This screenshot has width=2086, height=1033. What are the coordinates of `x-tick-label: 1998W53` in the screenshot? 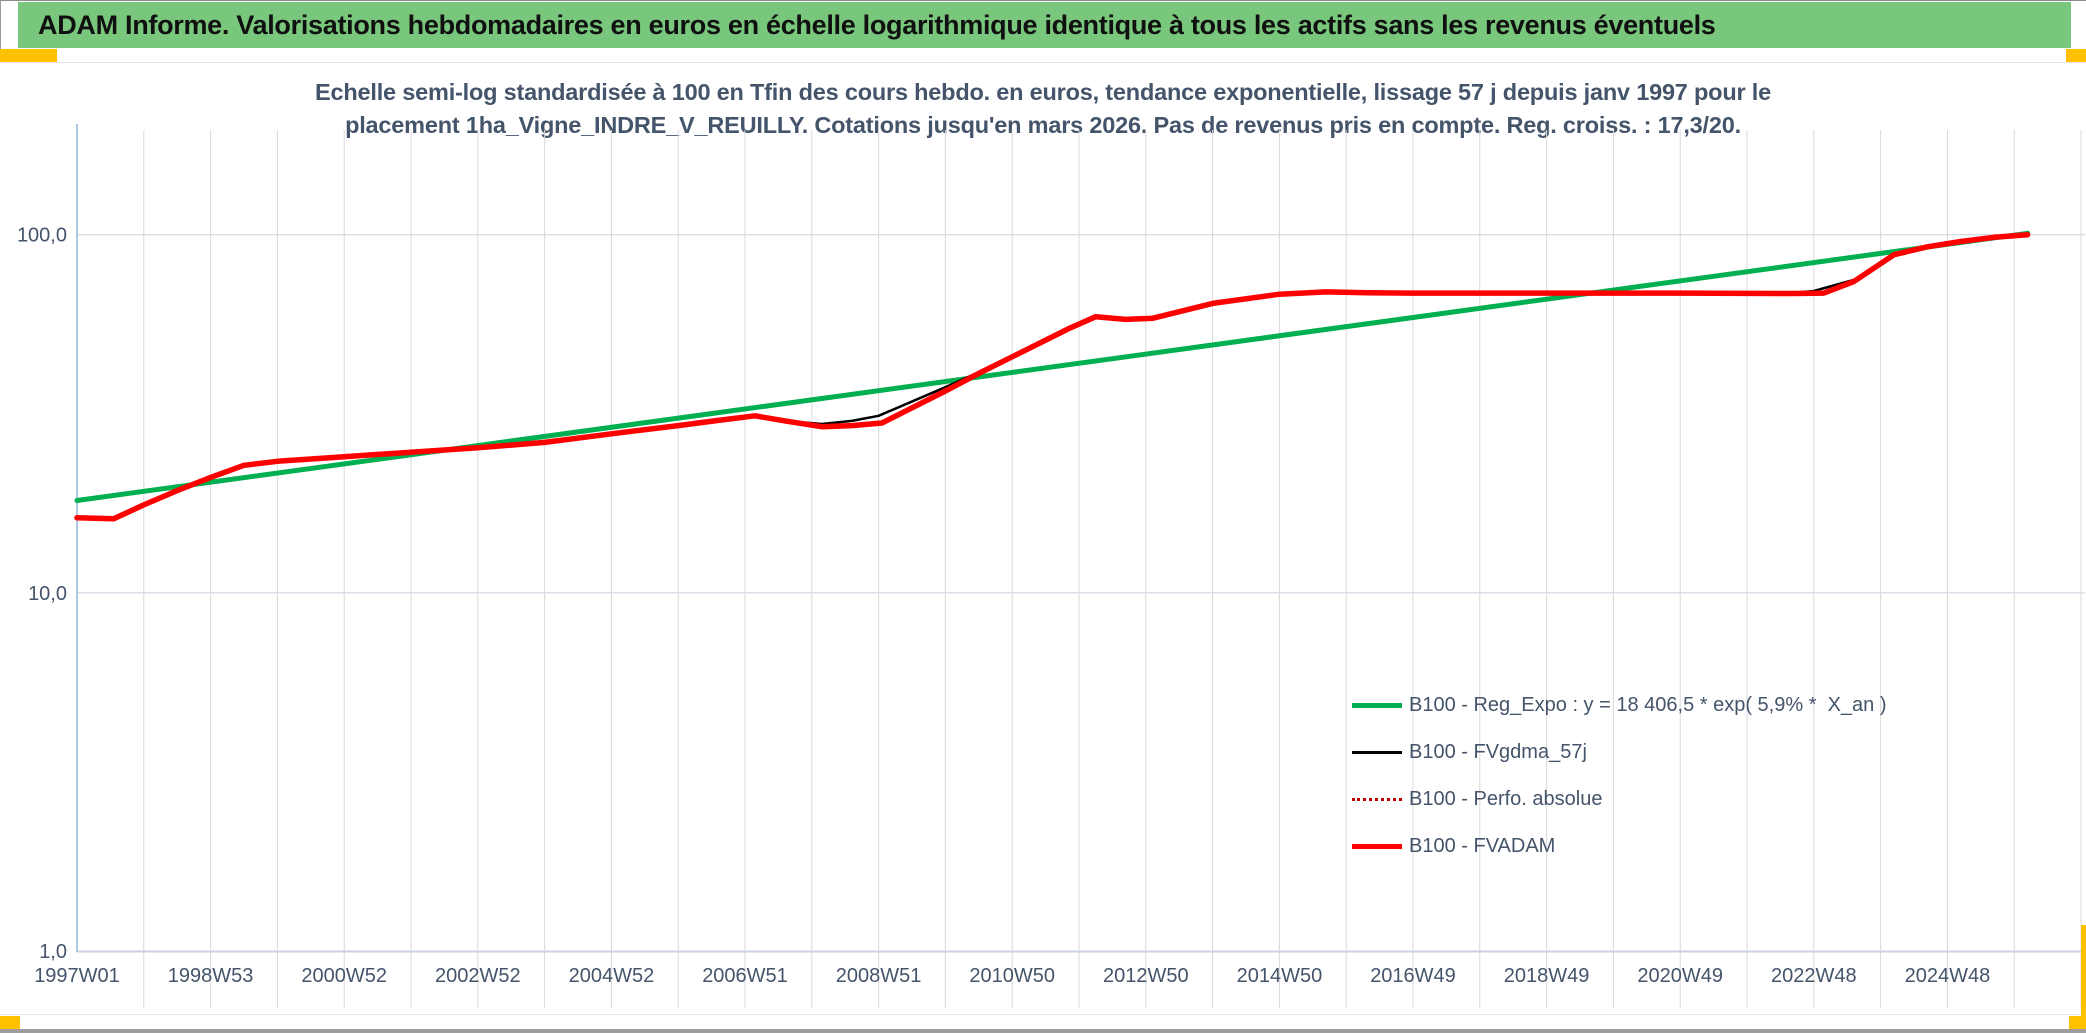 It's located at (211, 976).